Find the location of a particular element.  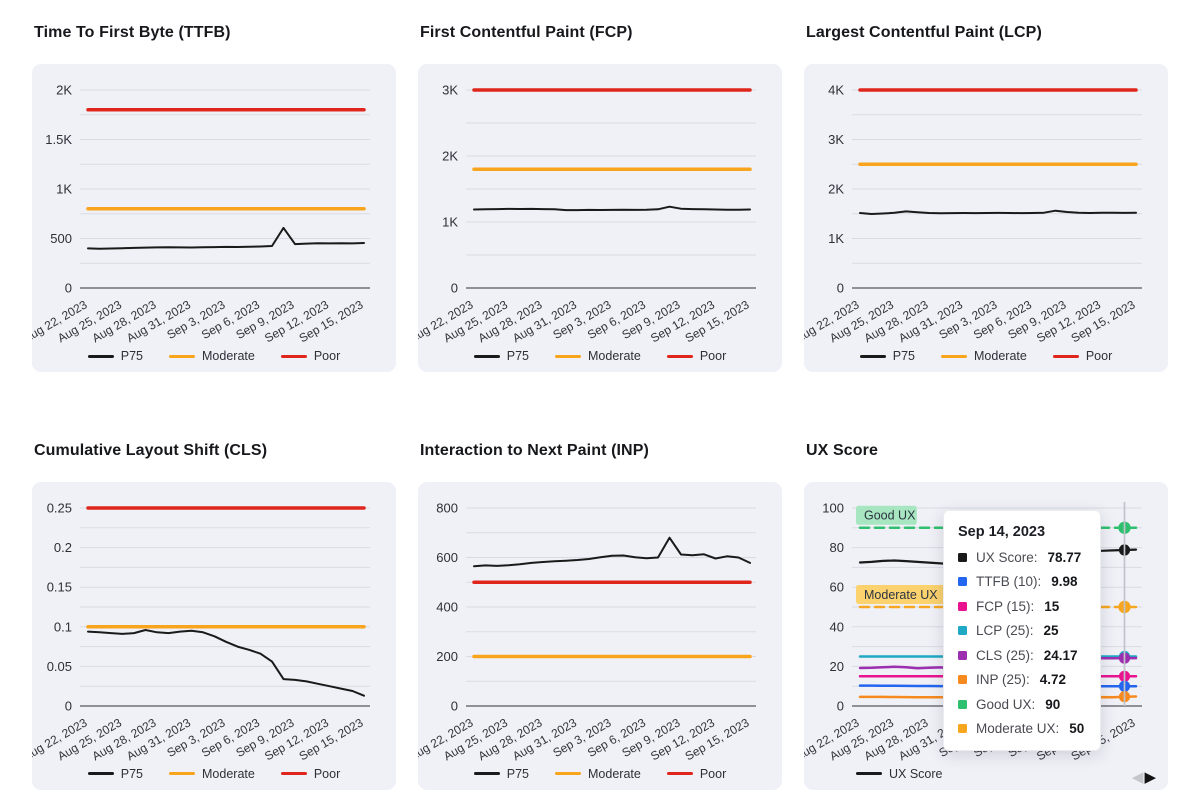

tooltip-row-label: INP (25): is located at coordinates (1003, 679).